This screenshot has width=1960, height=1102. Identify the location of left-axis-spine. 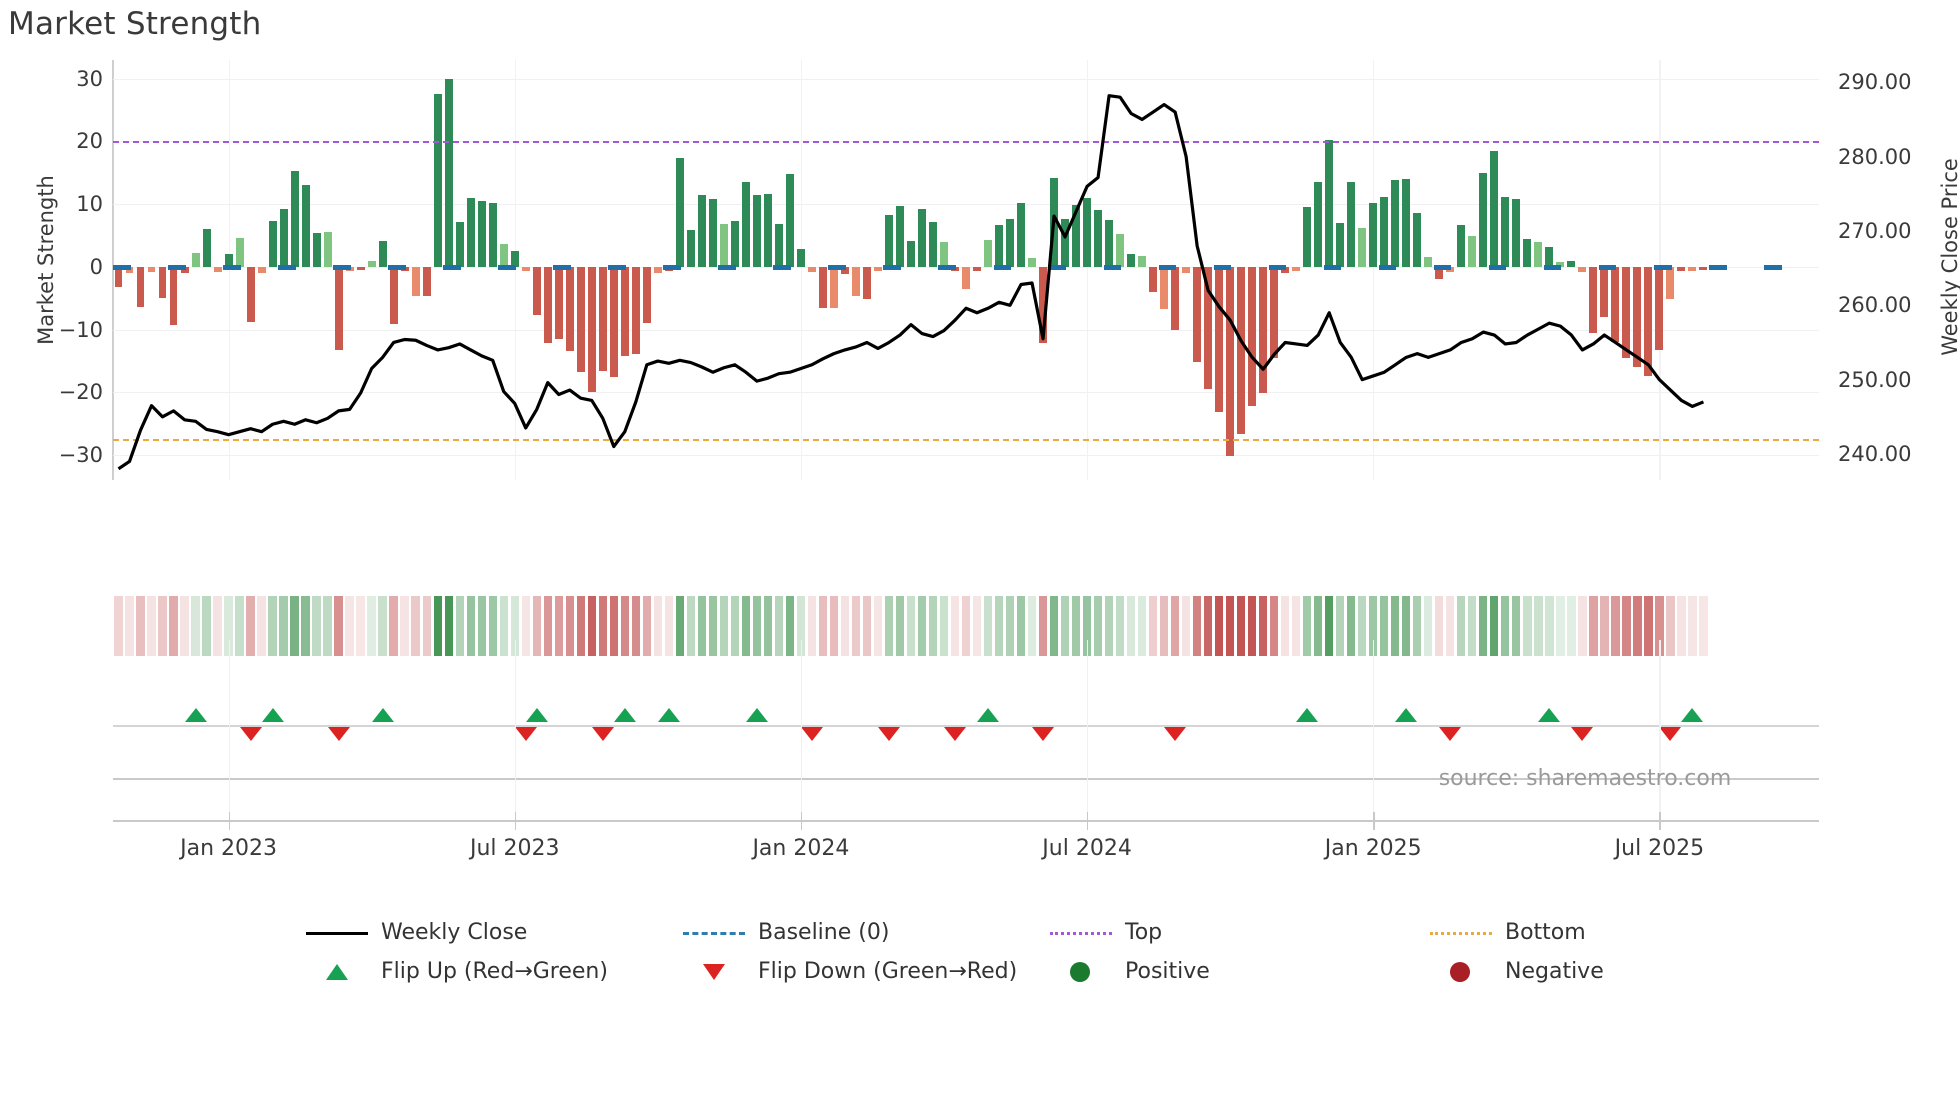
(113, 270).